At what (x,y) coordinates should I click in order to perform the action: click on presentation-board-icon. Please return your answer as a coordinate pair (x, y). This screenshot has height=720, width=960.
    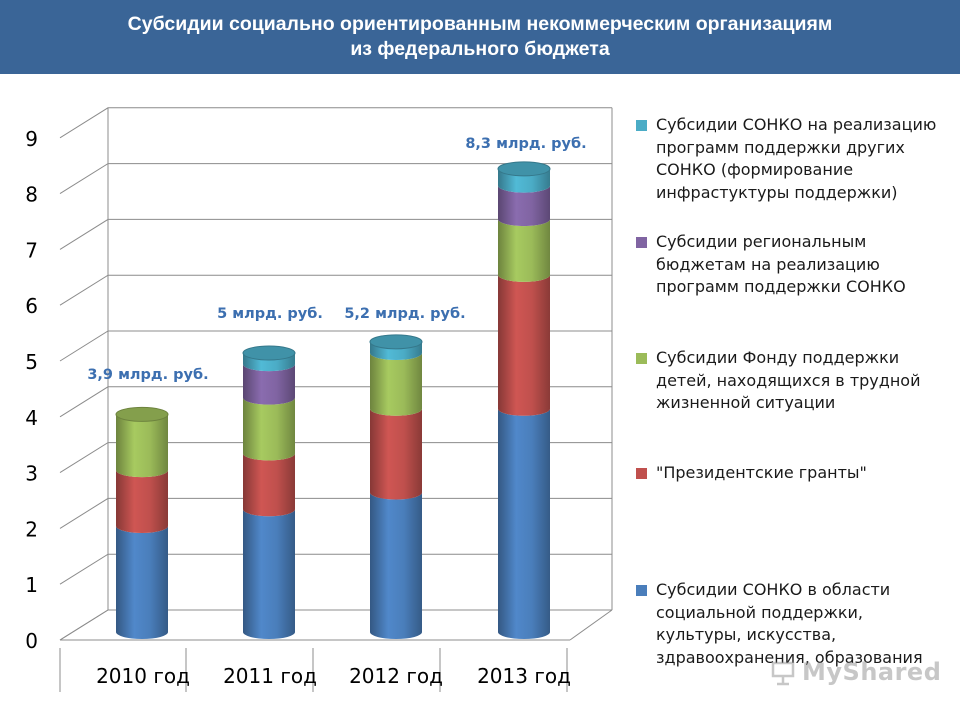
    Looking at the image, I should click on (783, 673).